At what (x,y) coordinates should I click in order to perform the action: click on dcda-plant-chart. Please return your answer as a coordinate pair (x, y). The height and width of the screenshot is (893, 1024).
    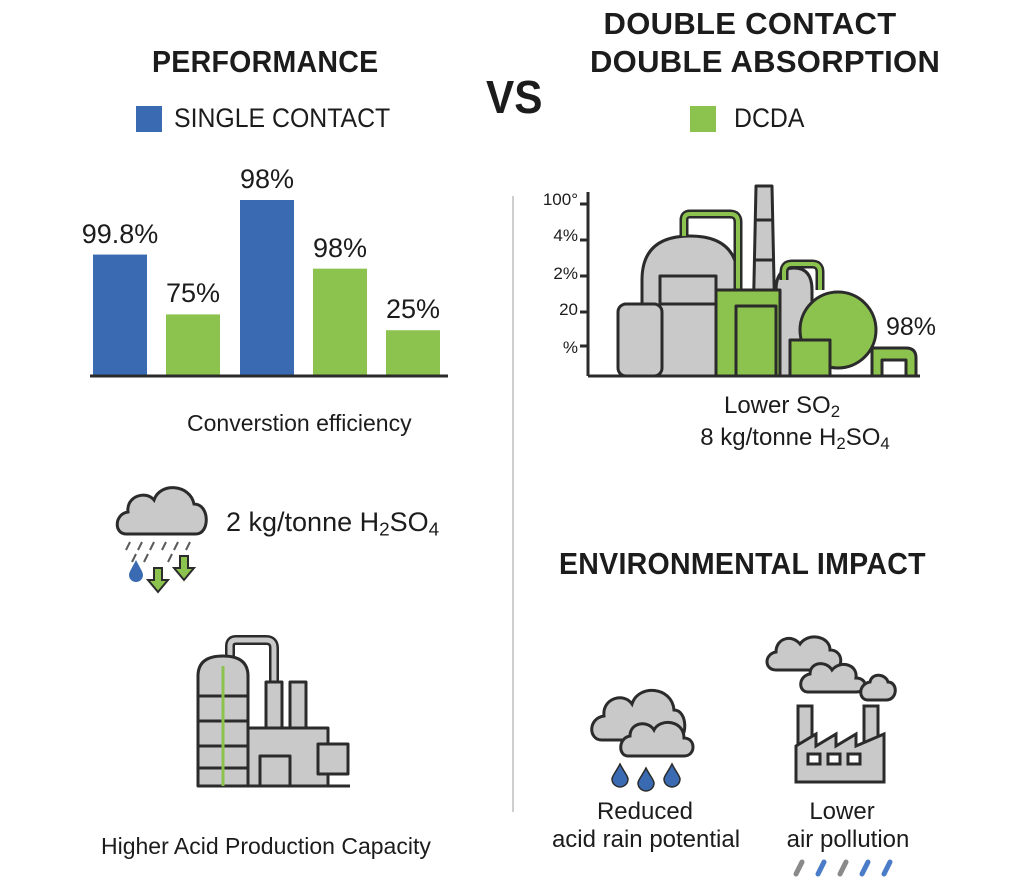
    Looking at the image, I should click on (750, 281).